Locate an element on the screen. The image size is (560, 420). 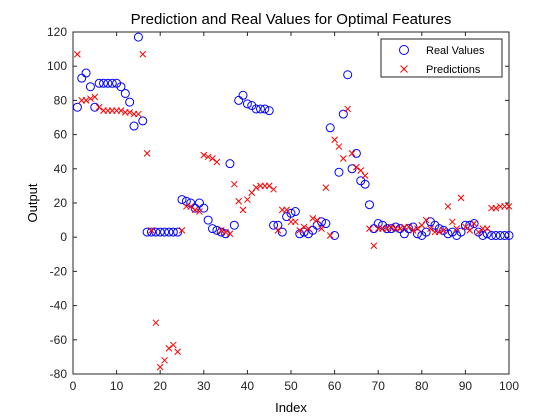
y-tick-label: 20 is located at coordinates (61, 203).